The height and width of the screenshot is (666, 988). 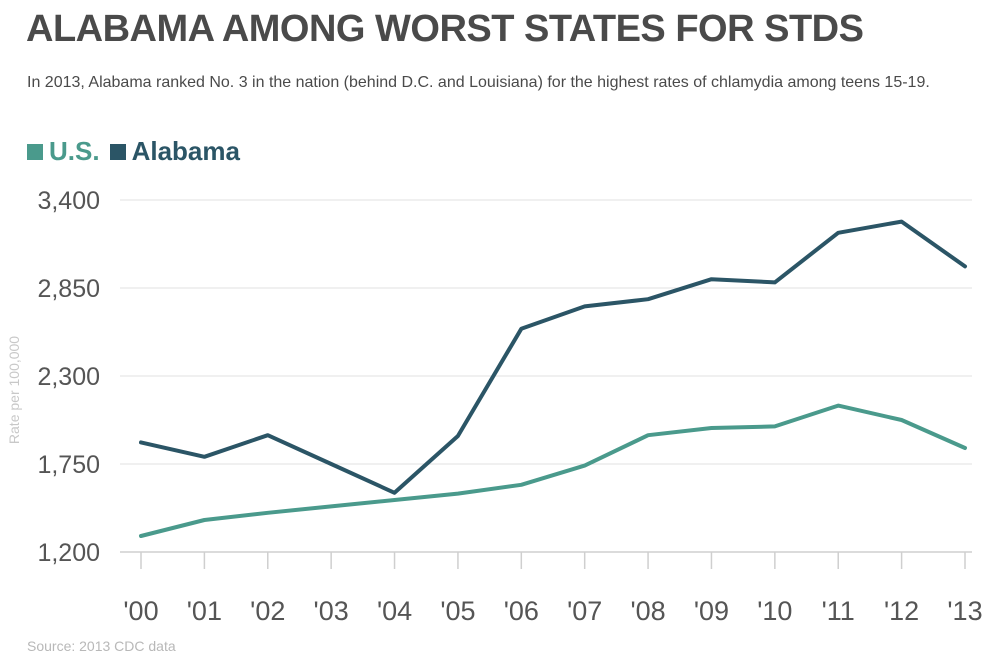 What do you see at coordinates (140, 611) in the screenshot?
I see `x-tick-label: '00` at bounding box center [140, 611].